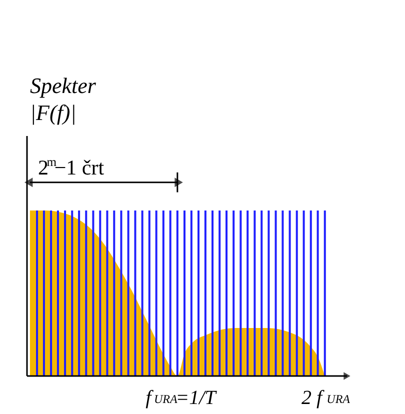 This screenshot has width=405, height=414. I want to click on x-tick-label: fURA=1/T, so click(182, 398).